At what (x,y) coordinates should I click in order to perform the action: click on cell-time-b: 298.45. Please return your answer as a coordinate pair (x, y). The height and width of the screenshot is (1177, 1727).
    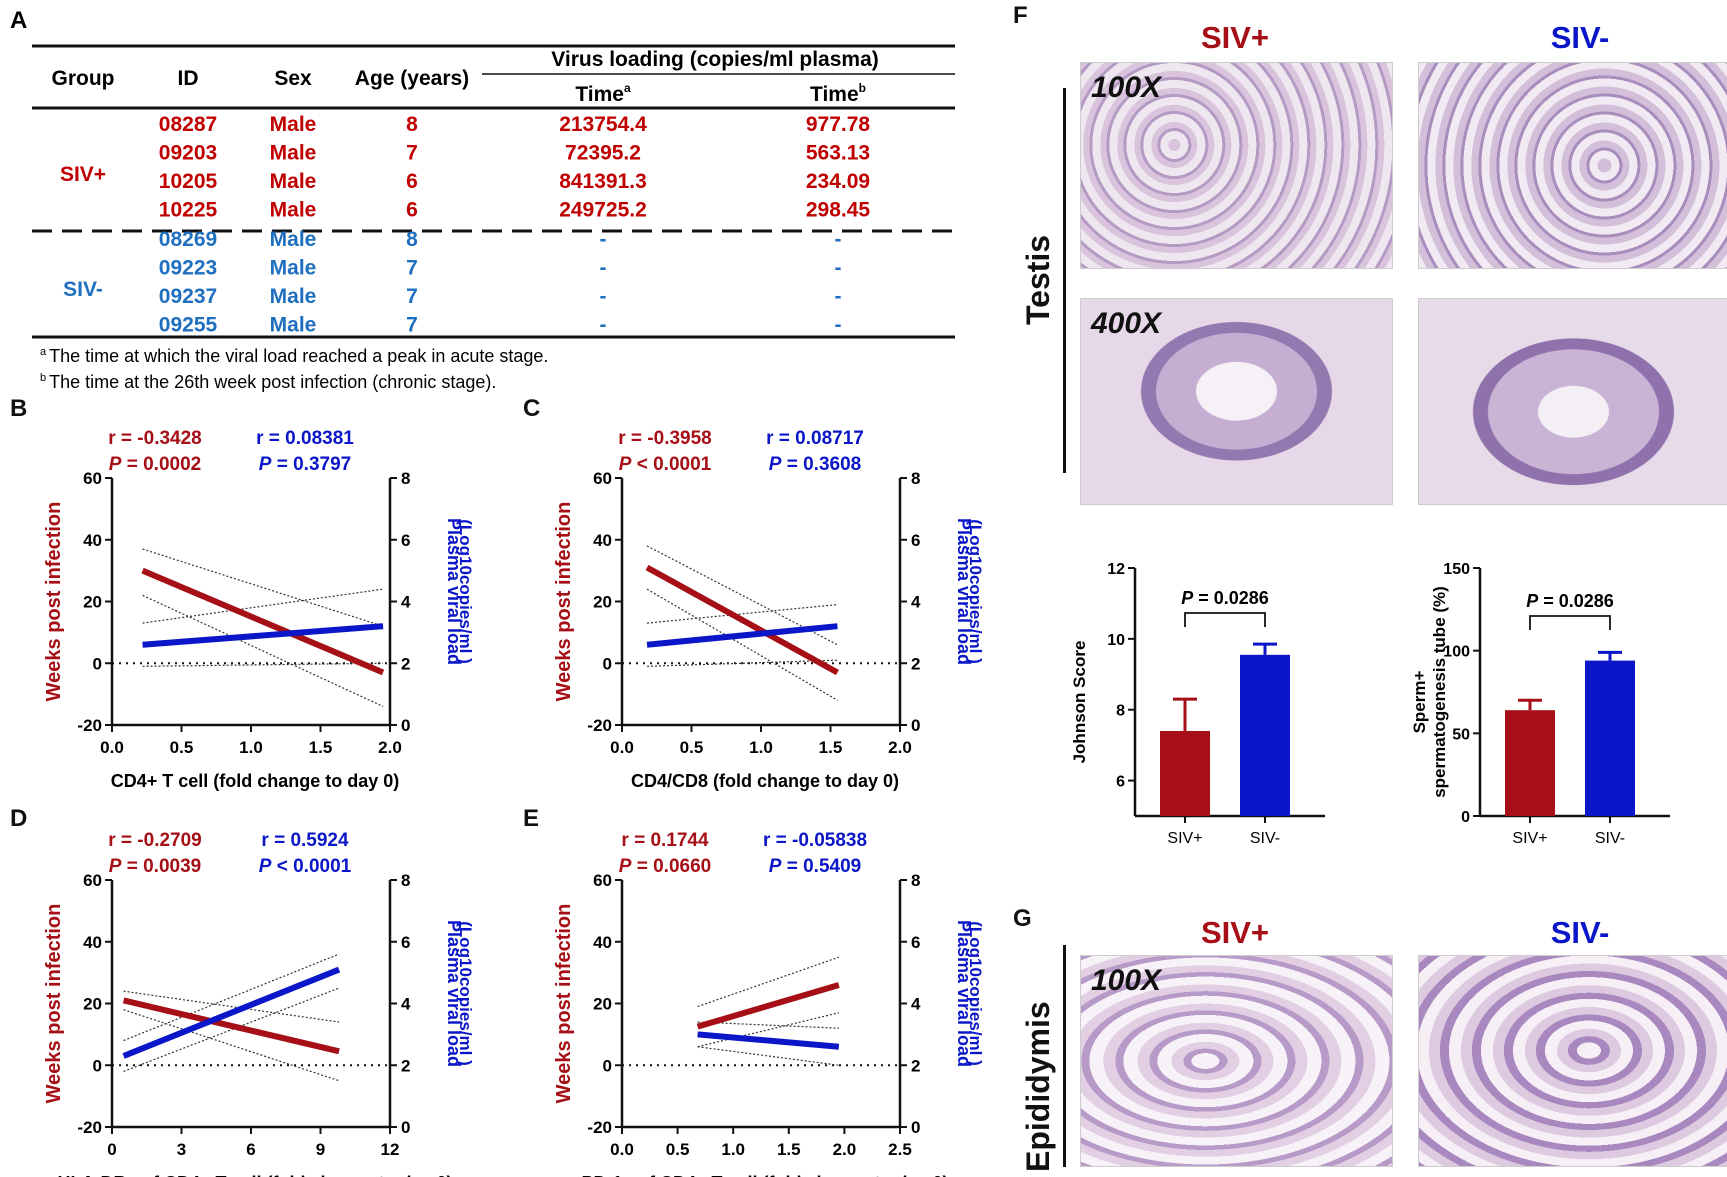
    Looking at the image, I should click on (838, 210).